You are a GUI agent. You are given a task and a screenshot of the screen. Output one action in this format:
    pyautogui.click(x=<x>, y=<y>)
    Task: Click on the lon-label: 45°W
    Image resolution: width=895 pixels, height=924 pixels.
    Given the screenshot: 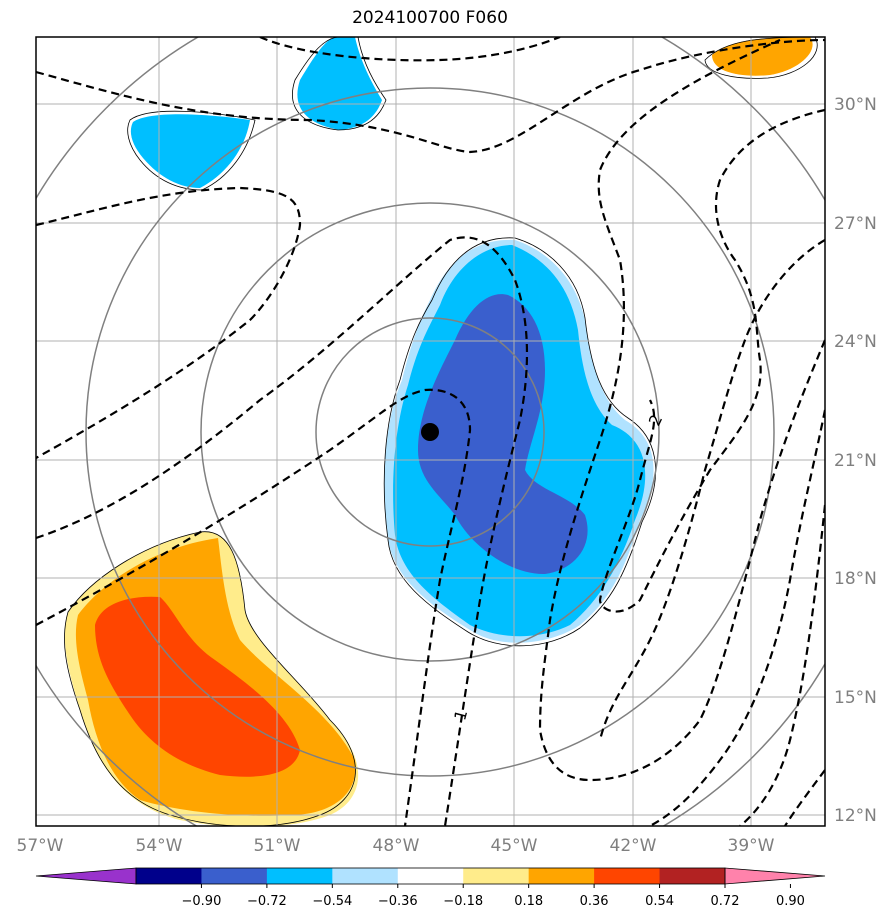 What is the action you would take?
    pyautogui.click(x=514, y=846)
    